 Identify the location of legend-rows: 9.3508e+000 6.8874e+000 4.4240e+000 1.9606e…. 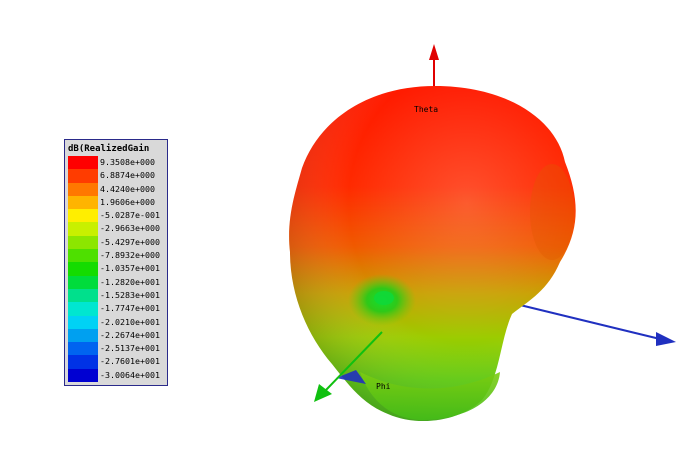
(116, 269).